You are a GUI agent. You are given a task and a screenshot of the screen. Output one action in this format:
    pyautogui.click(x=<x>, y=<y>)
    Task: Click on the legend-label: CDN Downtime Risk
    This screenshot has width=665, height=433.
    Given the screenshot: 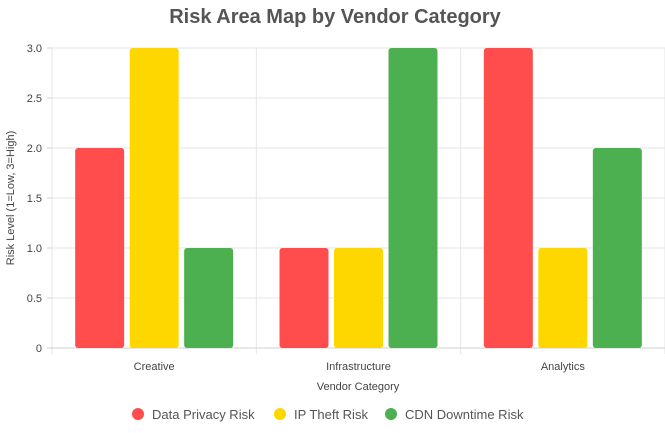 What is the action you would take?
    pyautogui.click(x=464, y=414)
    